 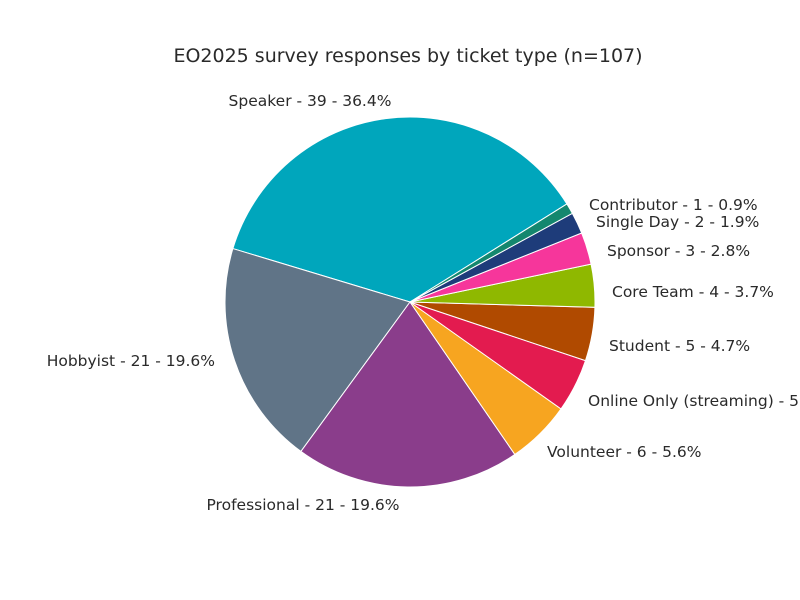 What do you see at coordinates (317, 350) in the screenshot?
I see `pie-slice-hobbyist` at bounding box center [317, 350].